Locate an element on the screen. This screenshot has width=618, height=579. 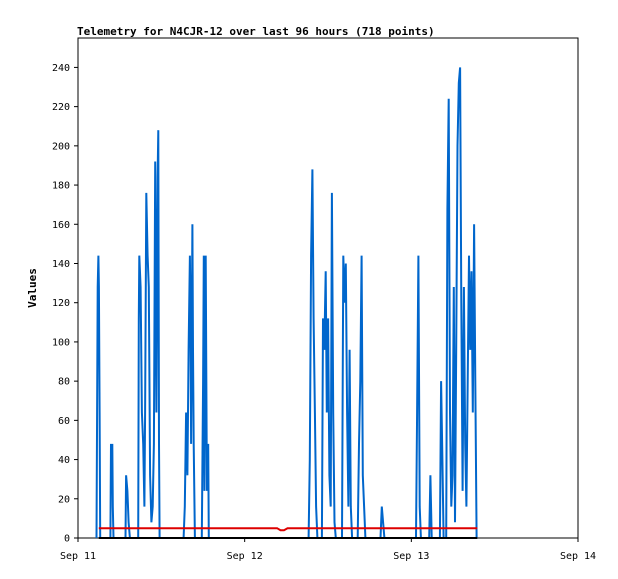
y-axis: 0 20 40 60 80 100 120 140 160 180 200 220 240 is located at coordinates (65, 304).